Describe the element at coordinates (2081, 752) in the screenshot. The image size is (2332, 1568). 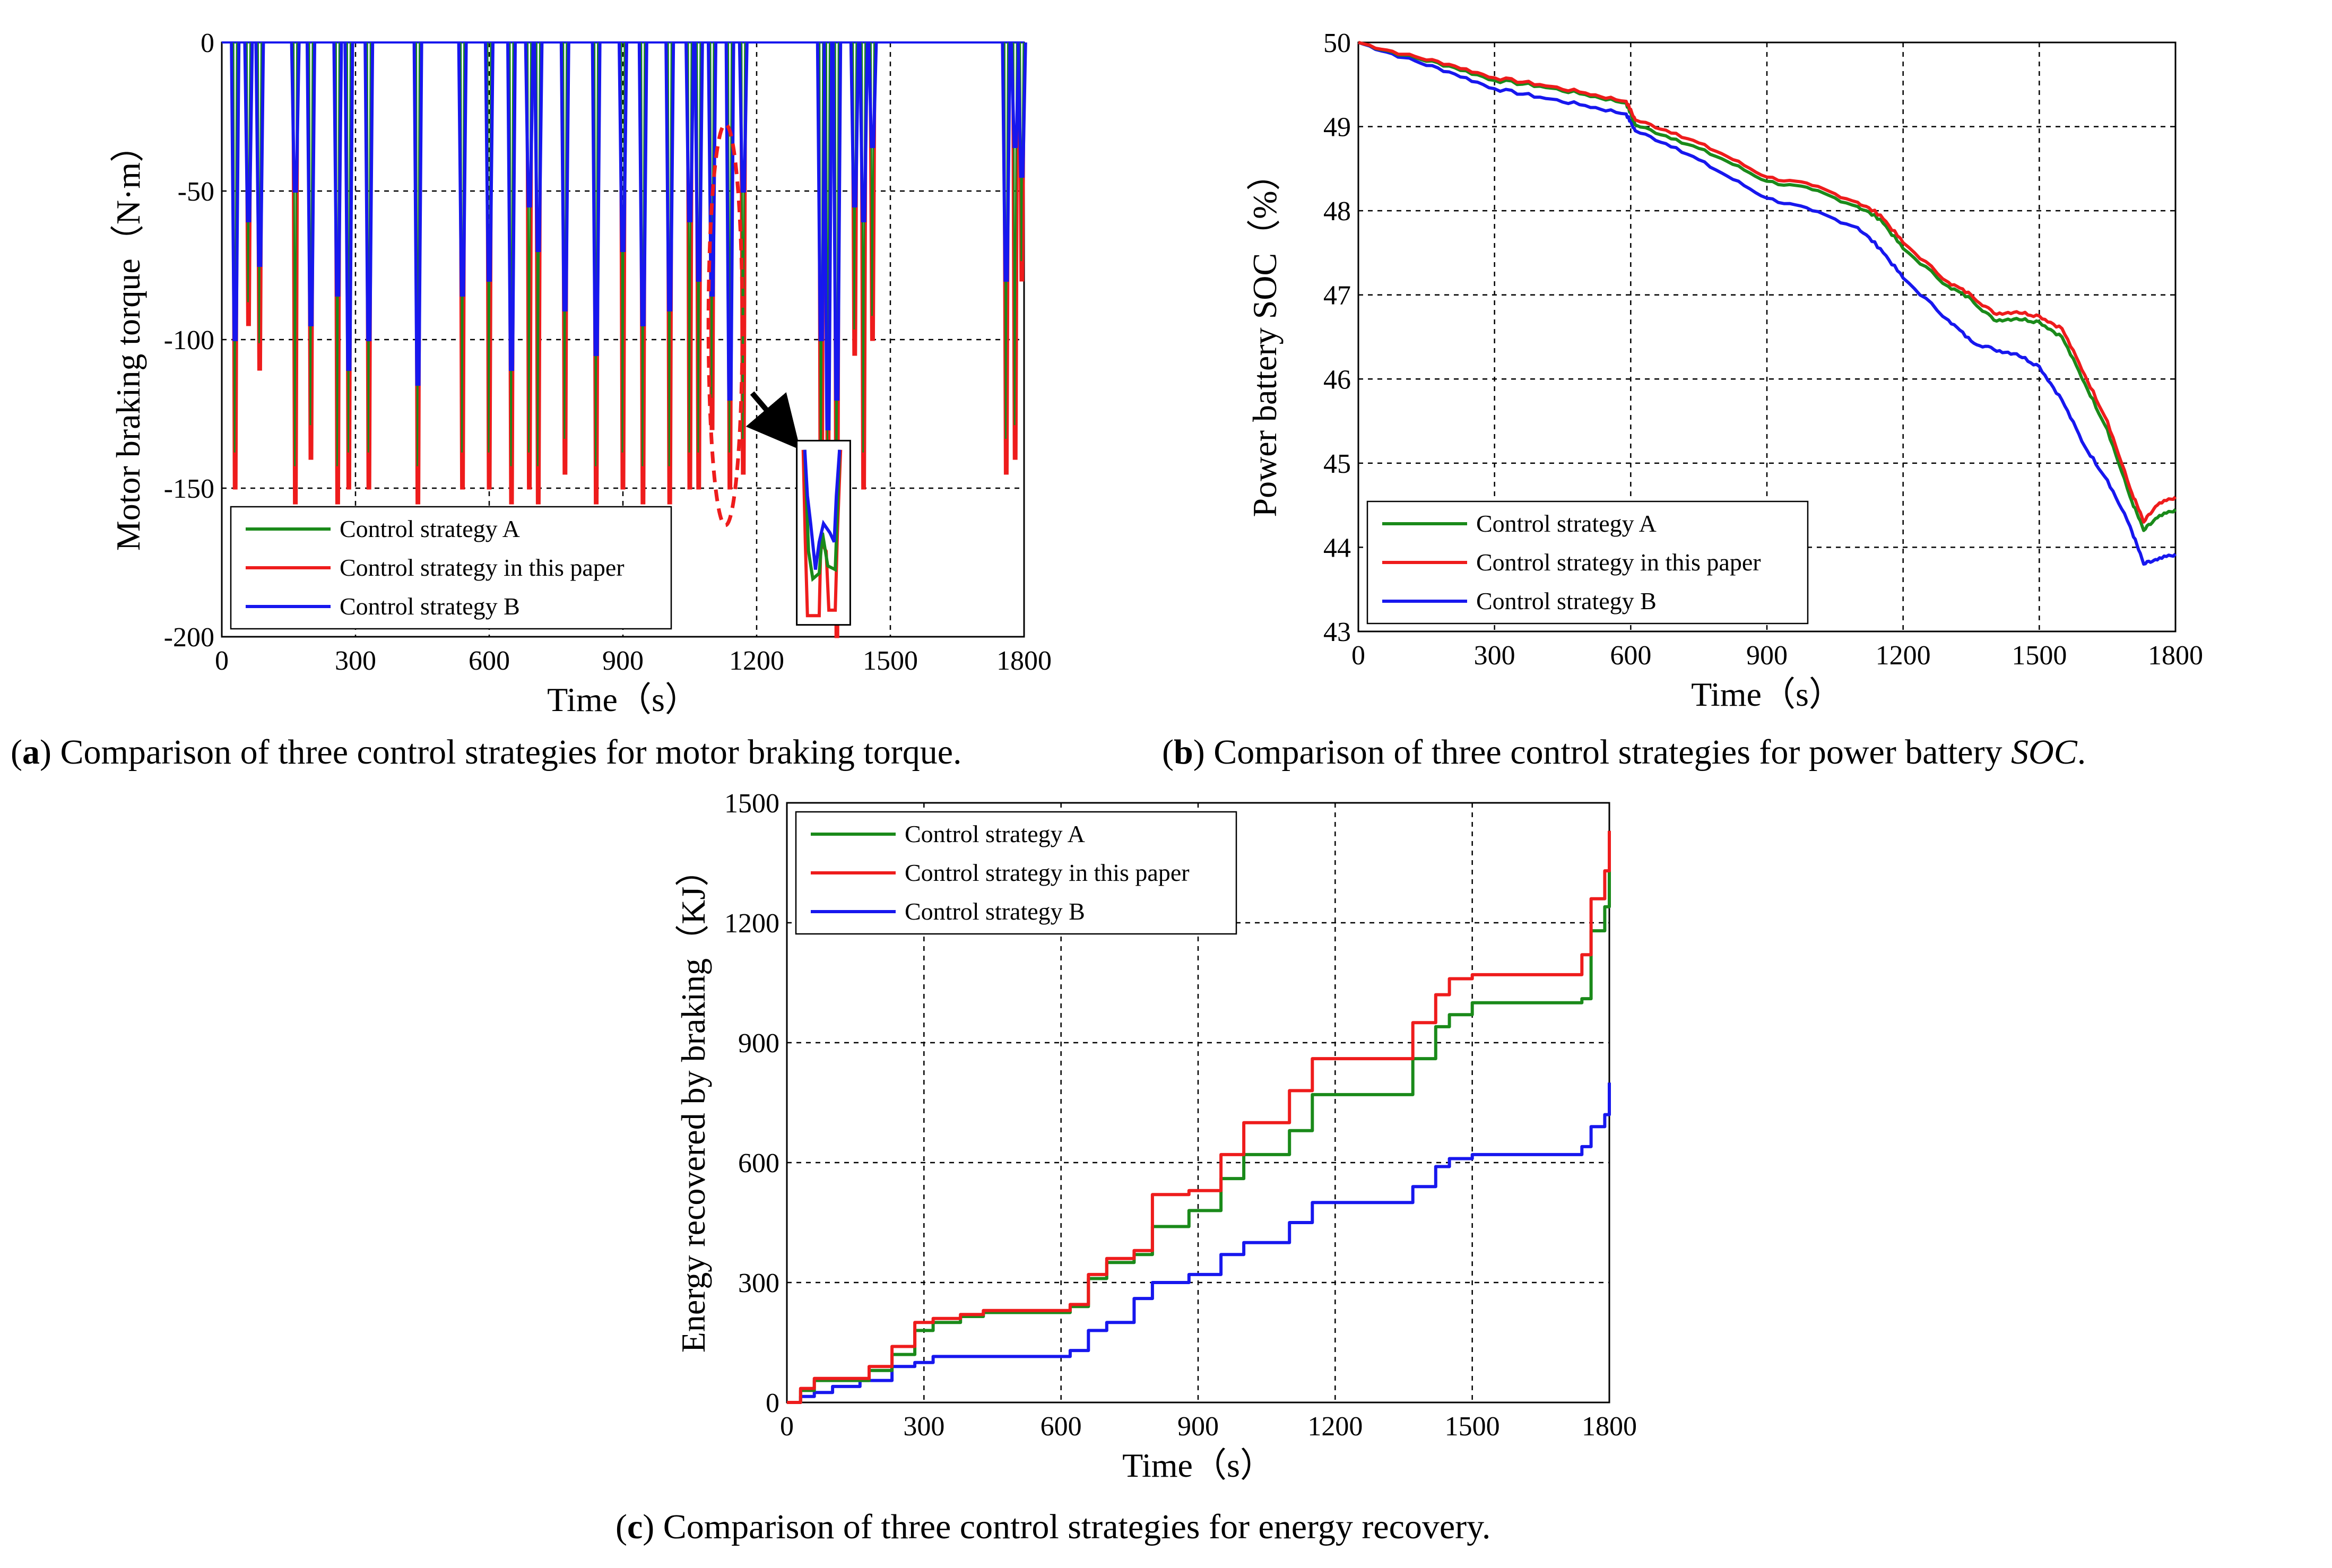
I see `caption-b-tail: .` at that location.